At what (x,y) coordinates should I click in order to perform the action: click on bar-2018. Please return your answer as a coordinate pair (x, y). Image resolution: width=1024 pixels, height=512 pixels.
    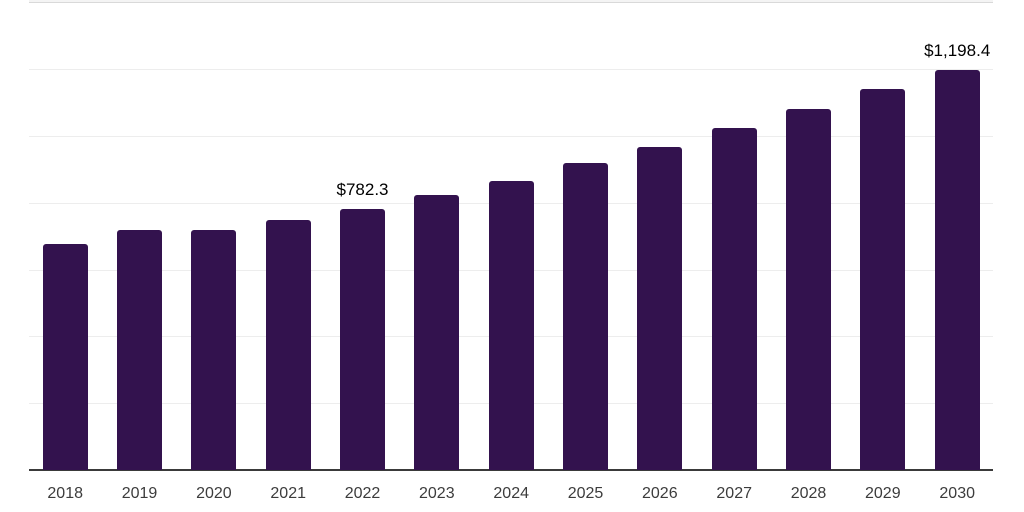
    Looking at the image, I should click on (65, 356).